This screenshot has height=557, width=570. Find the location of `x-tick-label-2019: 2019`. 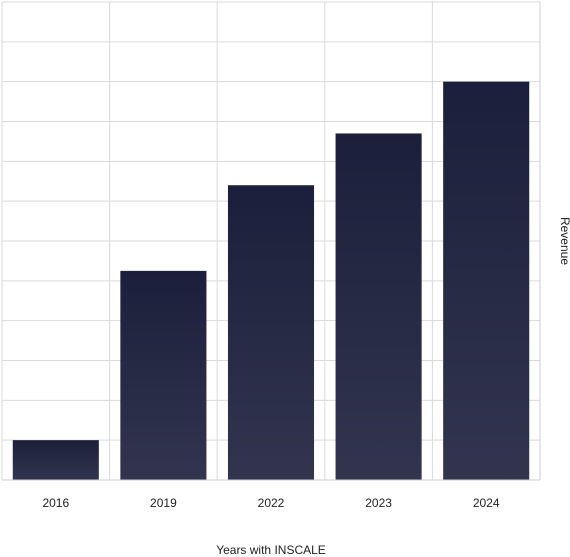

x-tick-label-2019: 2019 is located at coordinates (163, 503).